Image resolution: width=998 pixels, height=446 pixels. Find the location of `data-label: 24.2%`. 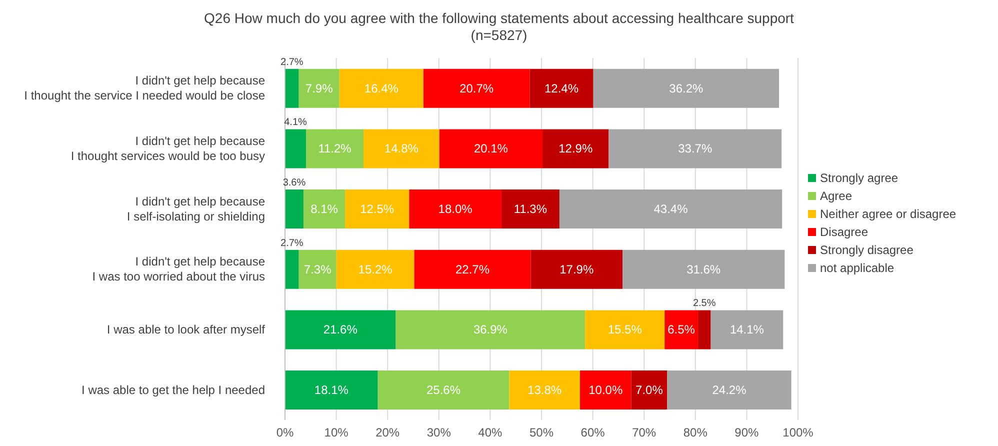

data-label: 24.2% is located at coordinates (729, 390).